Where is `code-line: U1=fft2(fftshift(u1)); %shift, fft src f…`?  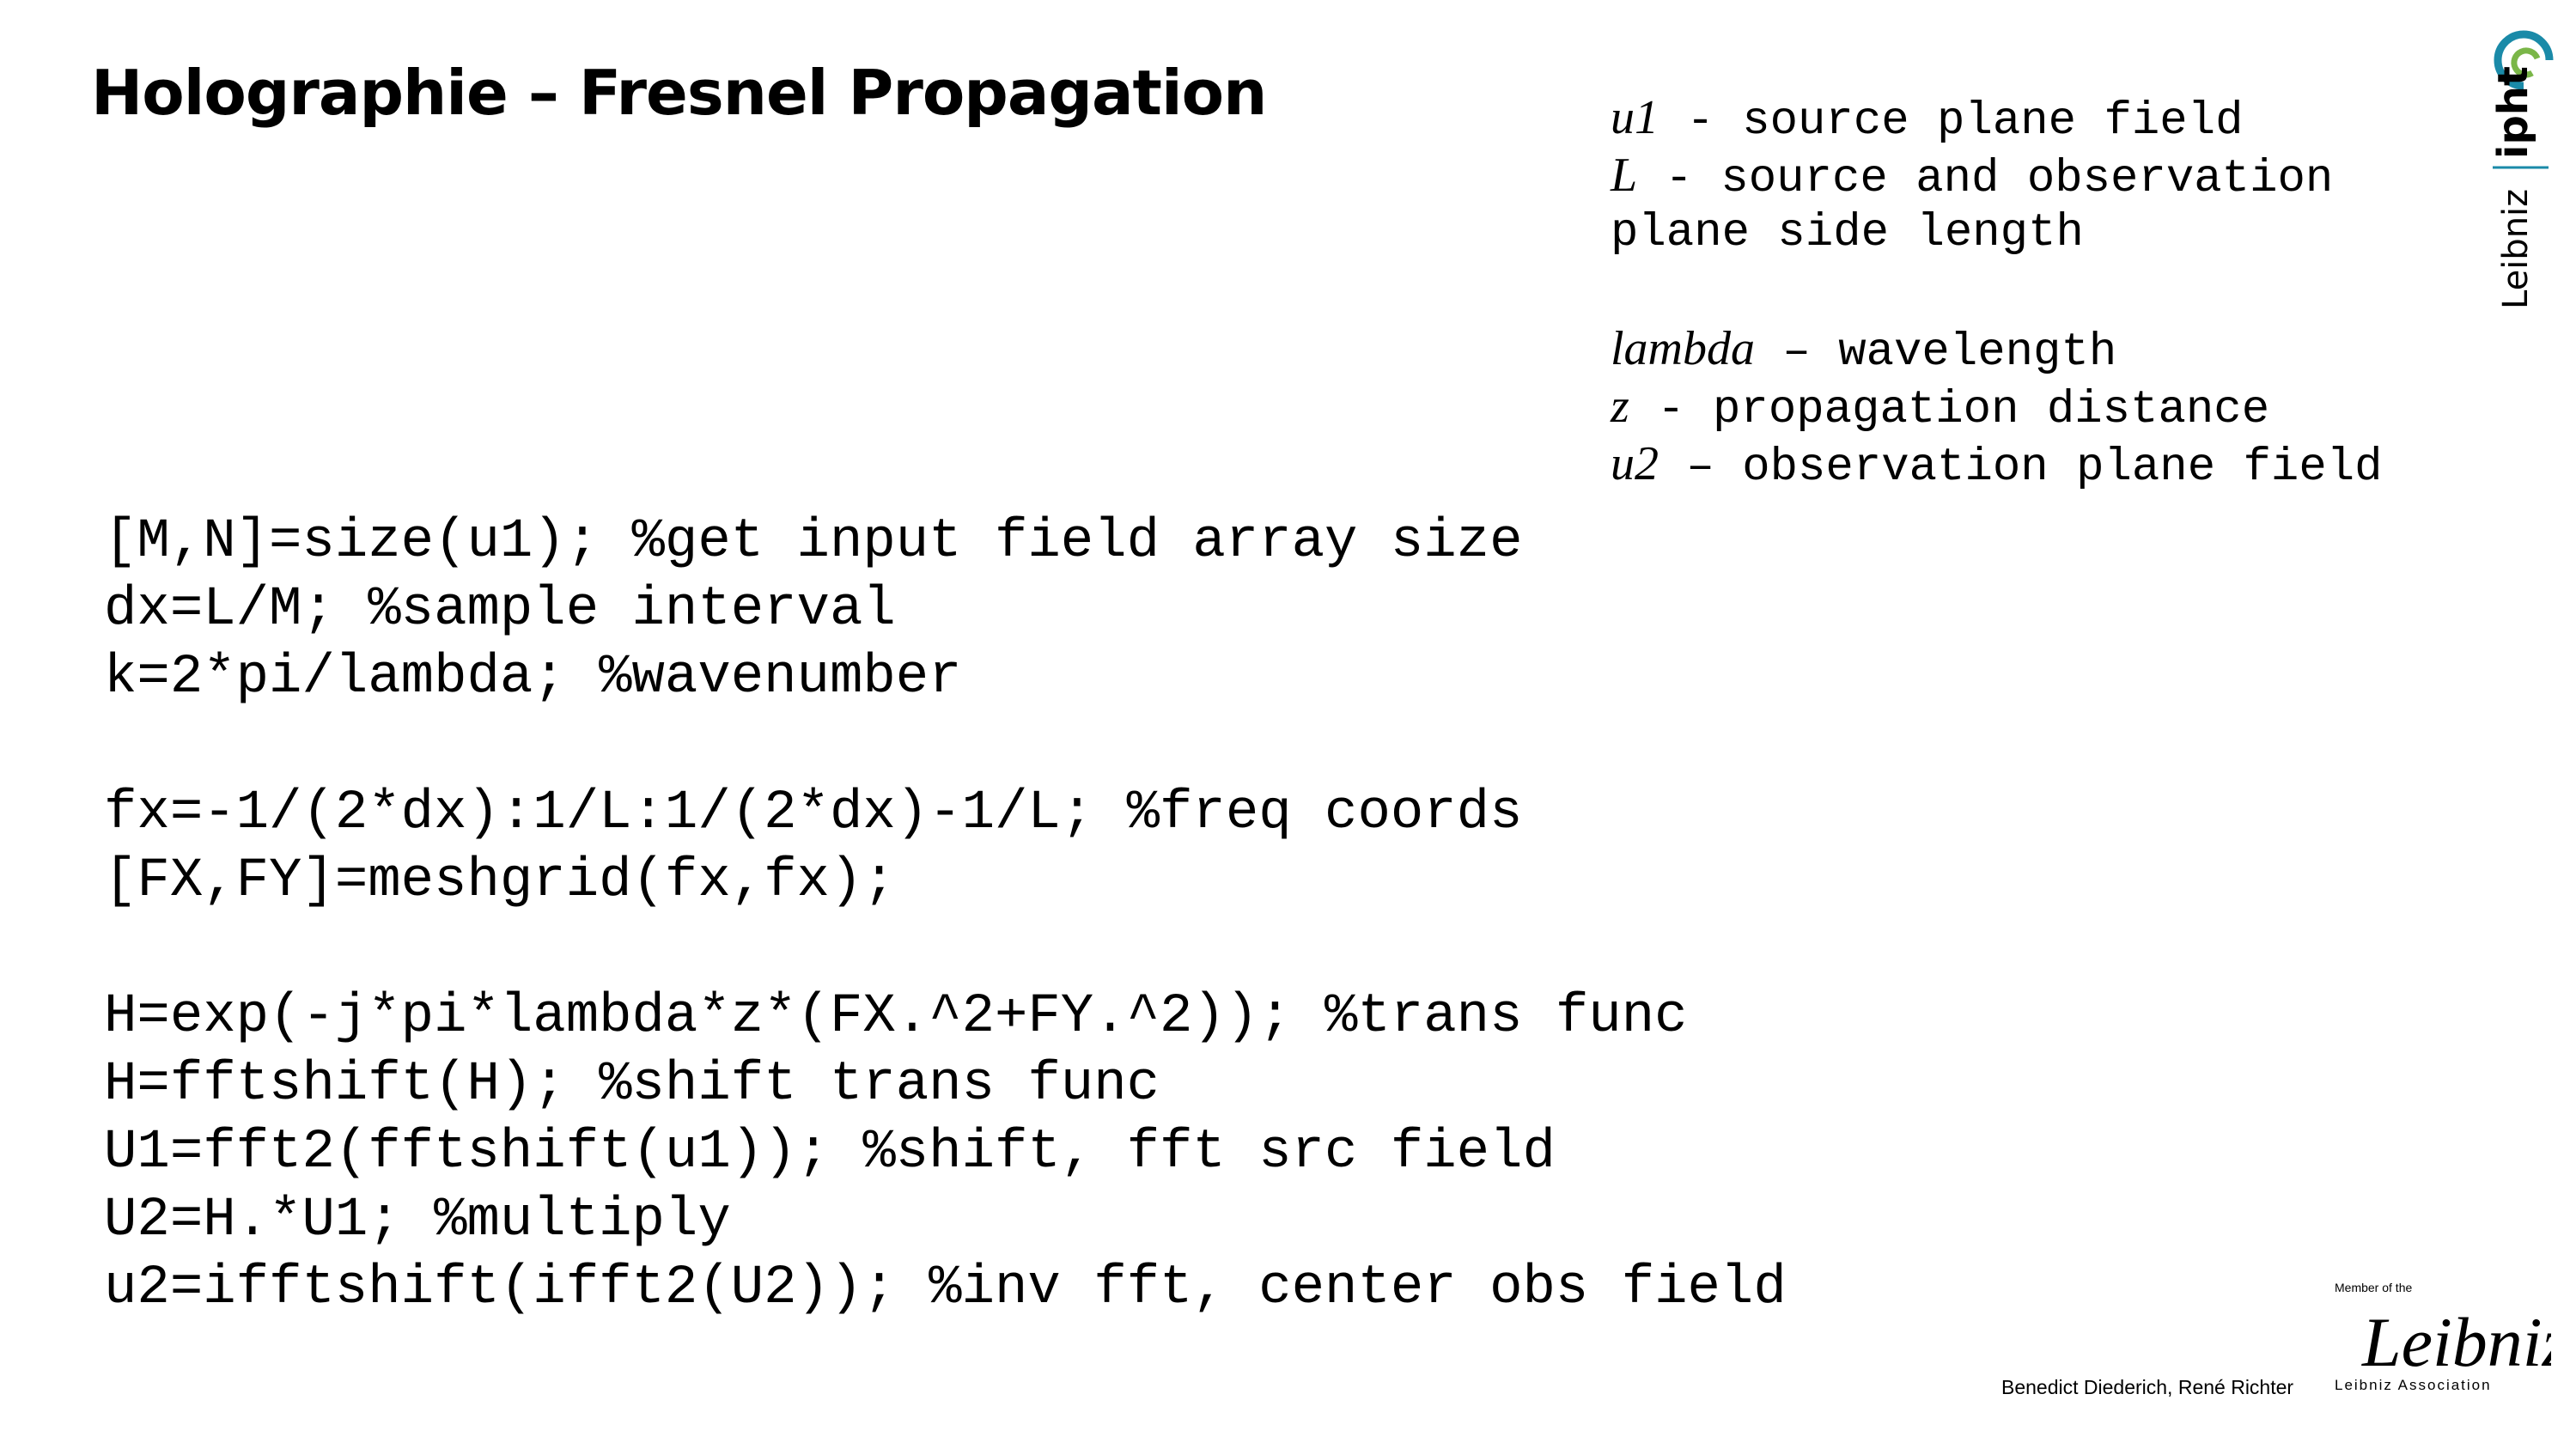
code-line: U1=fft2(fftshift(u1)); %shift, fft src f… is located at coordinates (830, 1153).